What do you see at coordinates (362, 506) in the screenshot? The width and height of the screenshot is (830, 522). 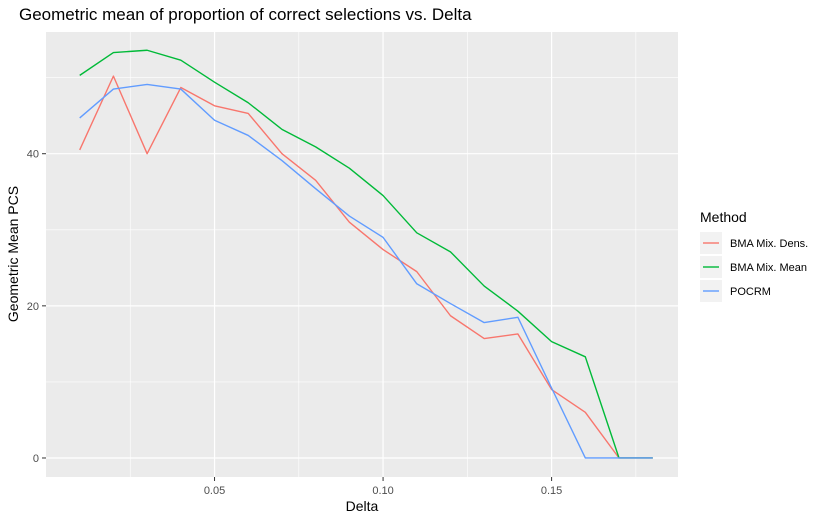 I see `x-axis-title: Delta` at bounding box center [362, 506].